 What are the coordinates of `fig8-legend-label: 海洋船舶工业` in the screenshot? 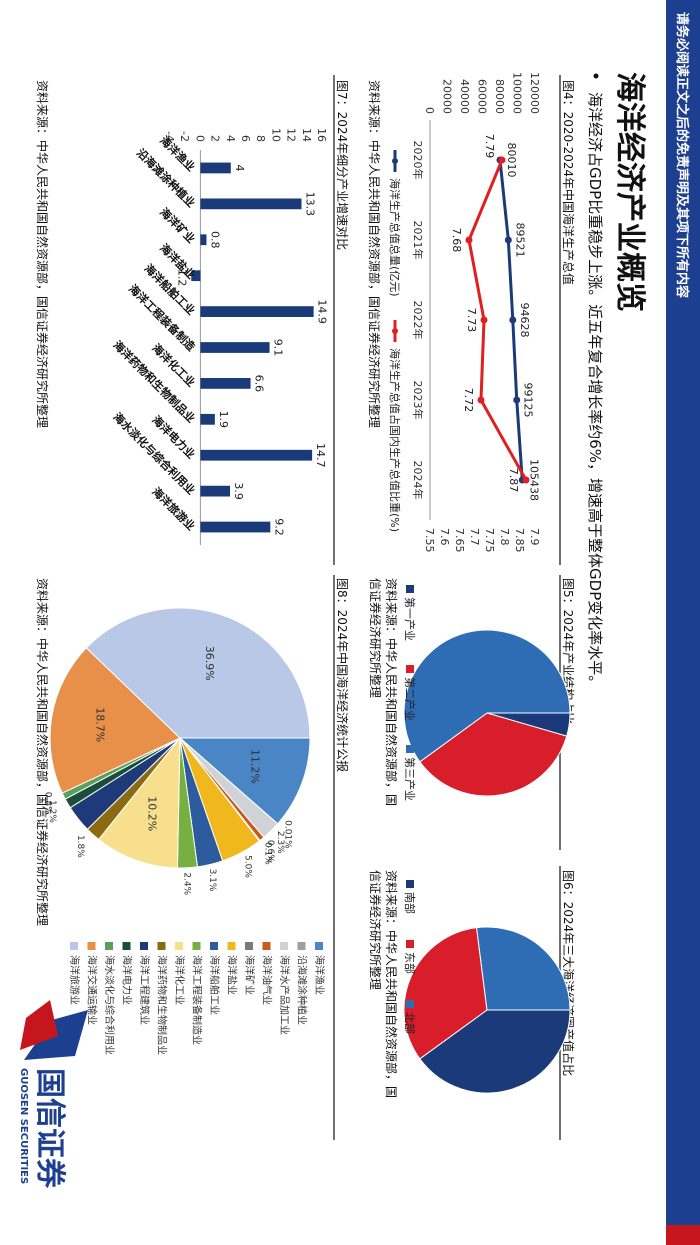 It's located at (214, 985).